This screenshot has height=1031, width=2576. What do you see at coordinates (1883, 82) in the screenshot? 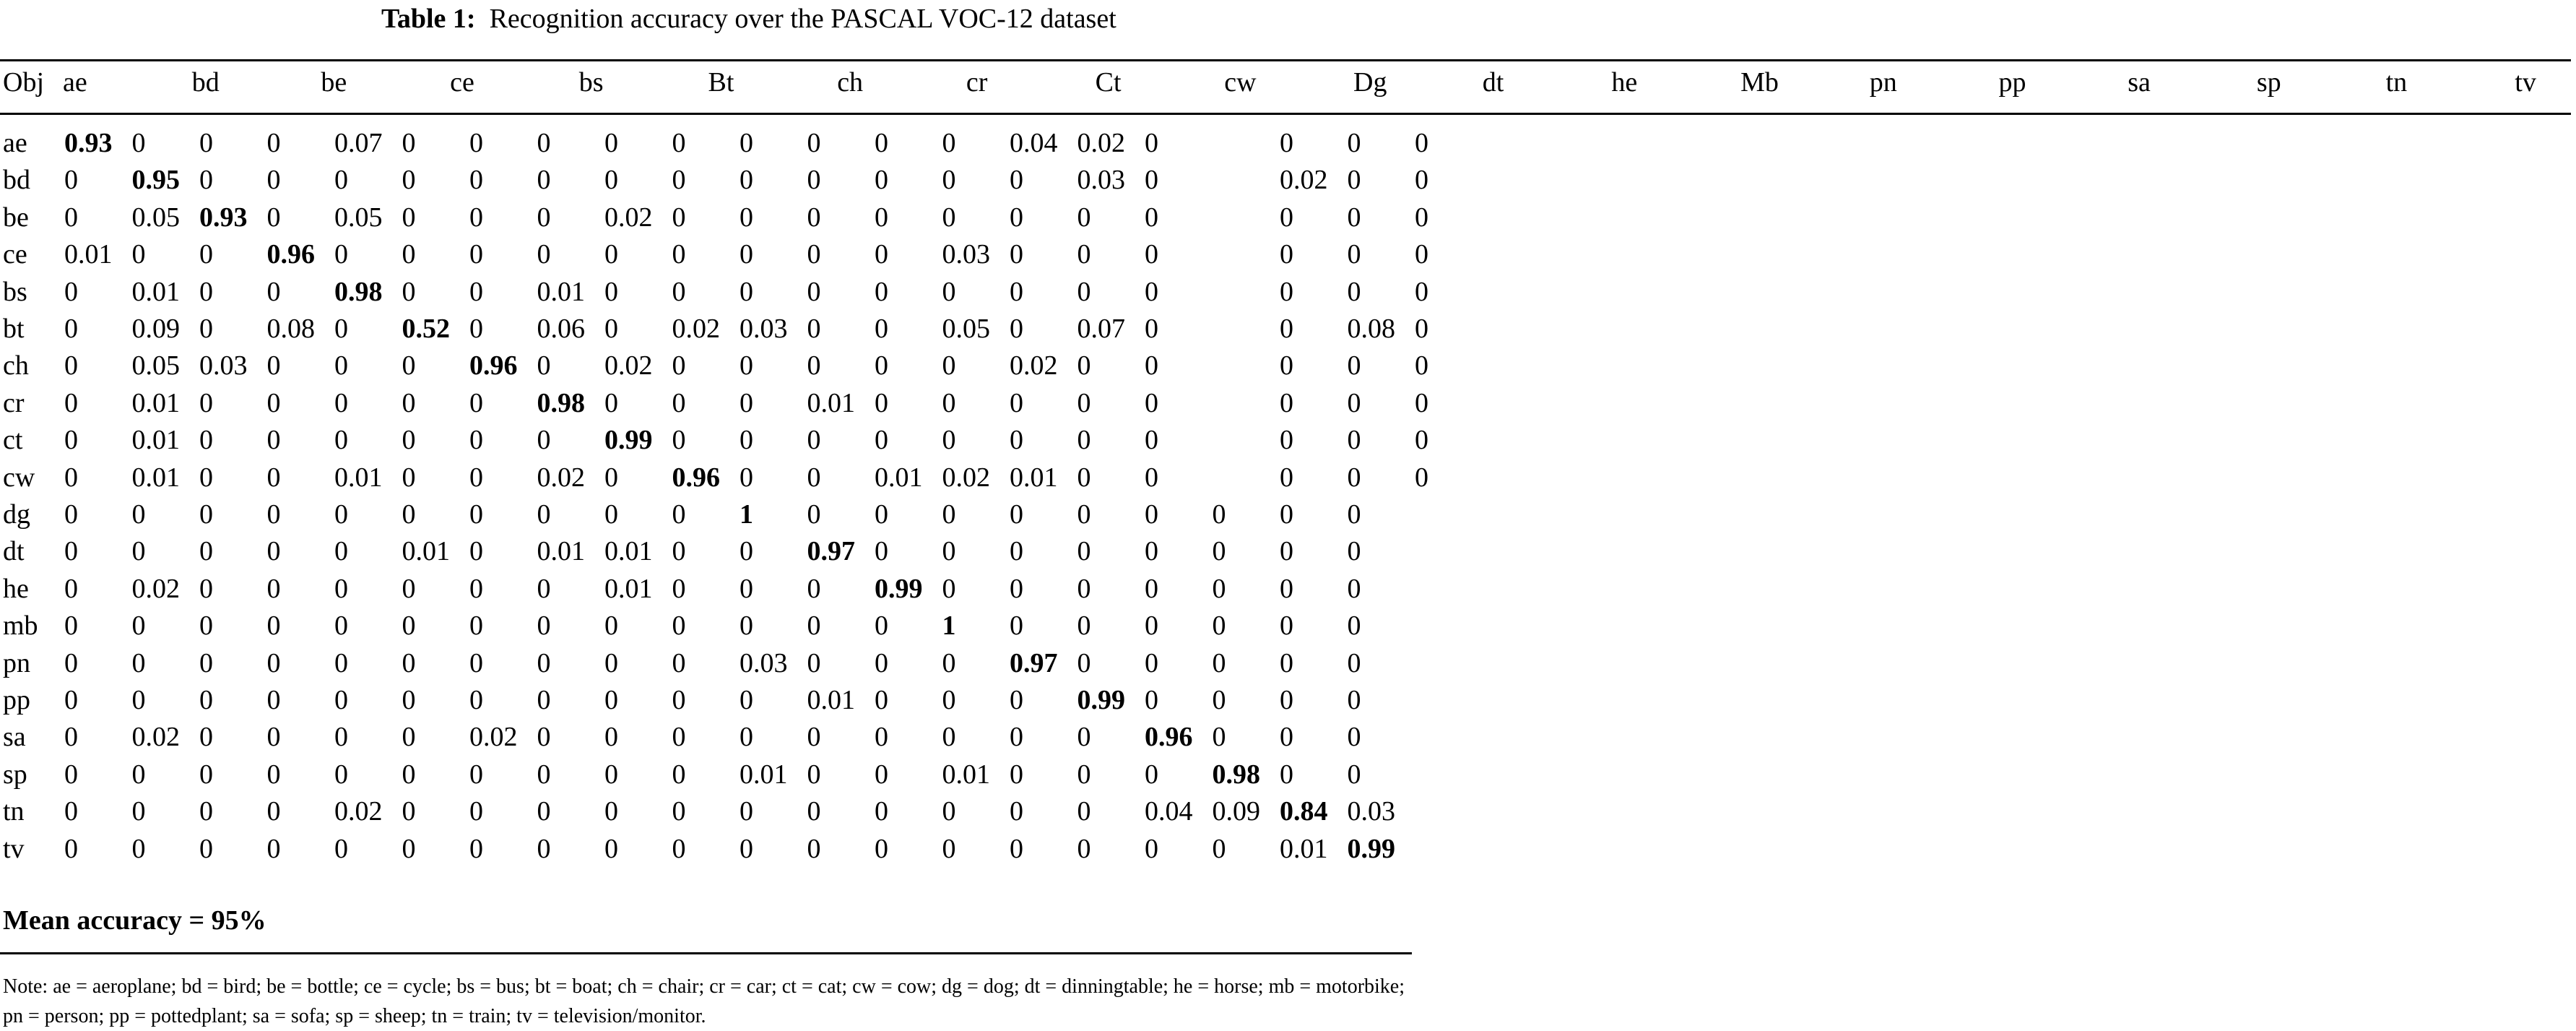
I see `column-header: pn` at bounding box center [1883, 82].